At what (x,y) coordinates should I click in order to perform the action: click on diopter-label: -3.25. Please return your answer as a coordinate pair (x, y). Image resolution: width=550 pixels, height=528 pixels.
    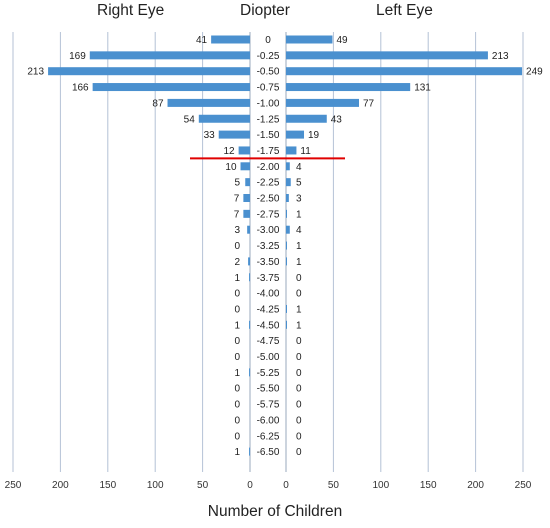
    Looking at the image, I should click on (268, 246).